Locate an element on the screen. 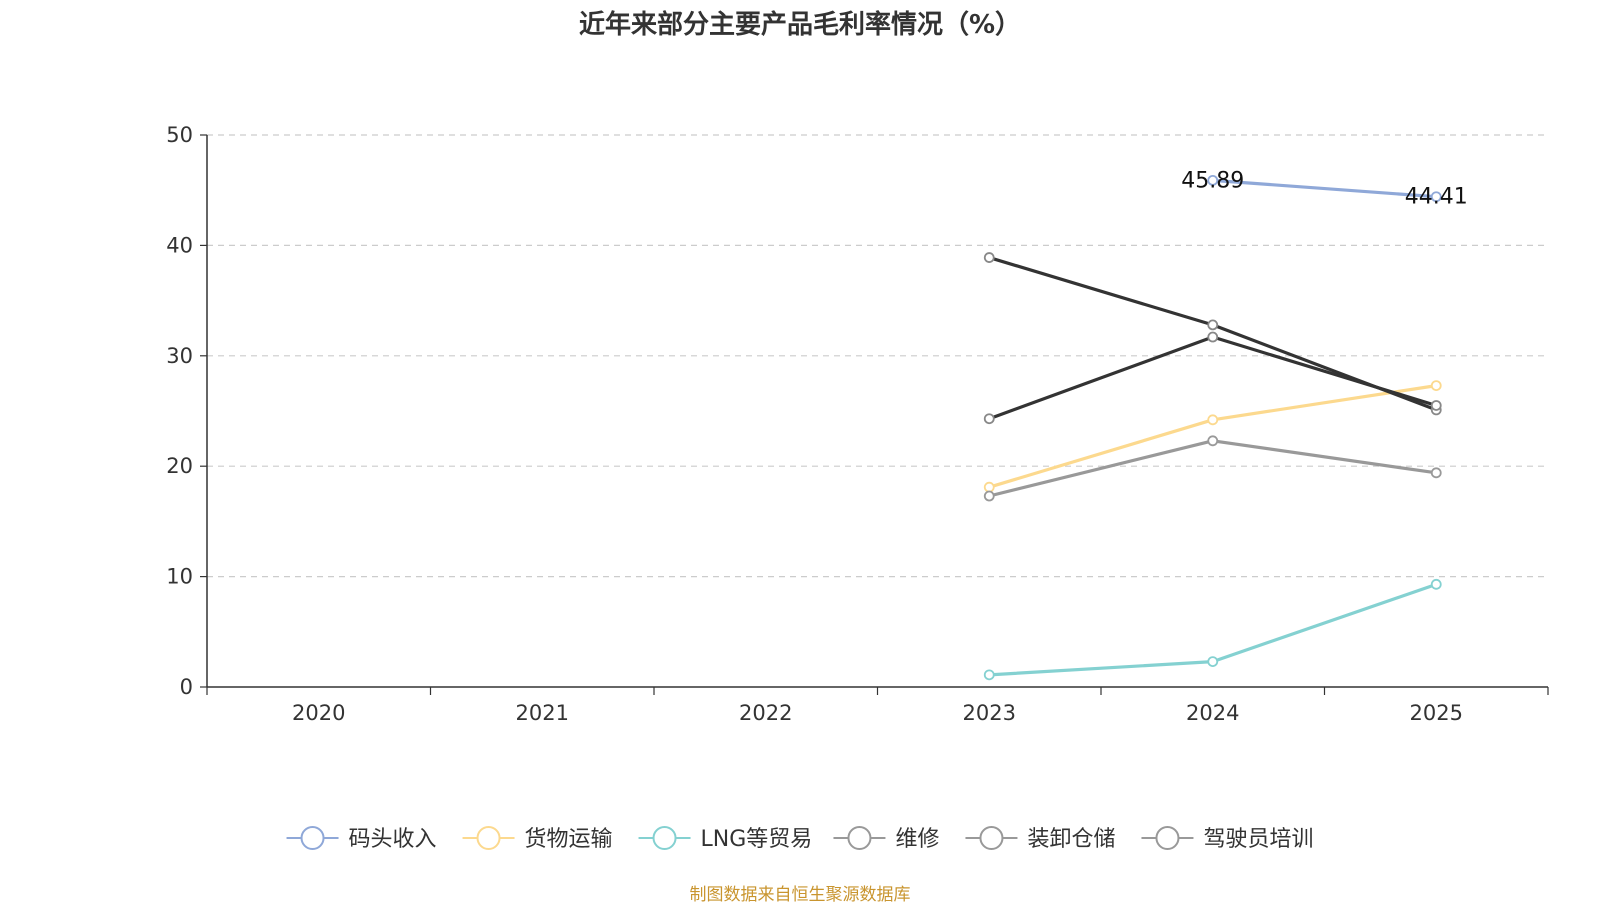 The height and width of the screenshot is (905, 1600). y-tick-label: 10 is located at coordinates (179, 577).